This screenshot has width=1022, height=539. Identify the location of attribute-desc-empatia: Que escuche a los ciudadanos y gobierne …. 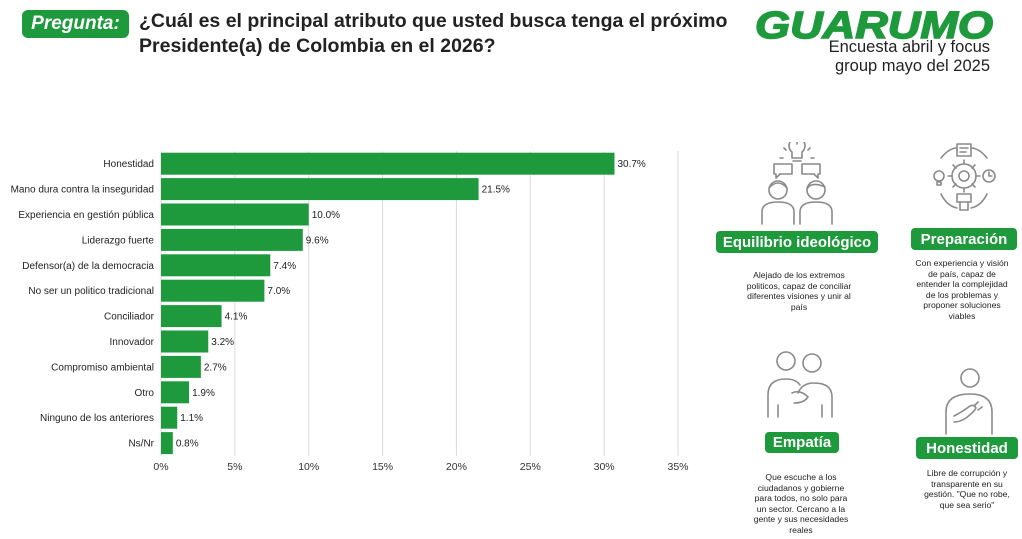
(801, 503).